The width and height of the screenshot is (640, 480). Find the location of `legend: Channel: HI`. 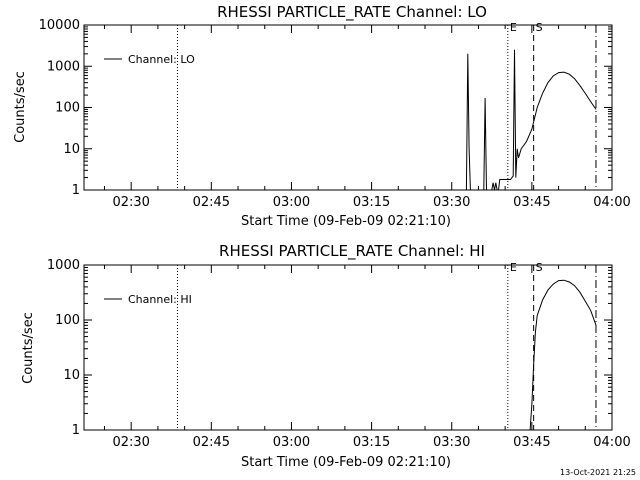

legend: Channel: HI is located at coordinates (148, 299).